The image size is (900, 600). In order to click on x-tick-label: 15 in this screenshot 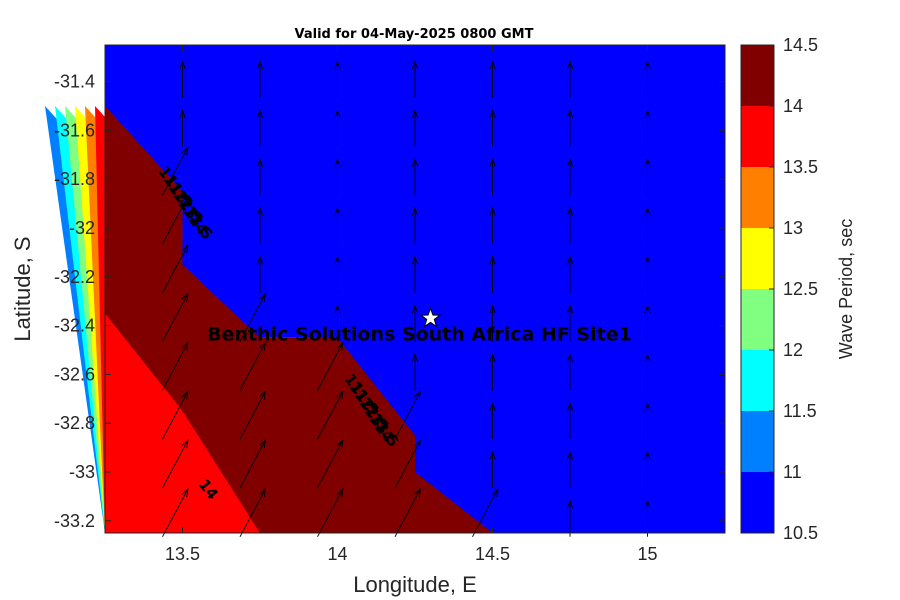, I will do `click(647, 554)`.